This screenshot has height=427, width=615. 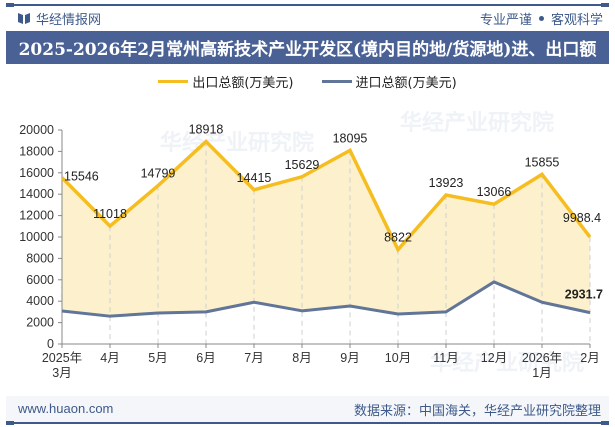 What do you see at coordinates (505, 20) in the screenshot?
I see `slogan-left: 专业严谨` at bounding box center [505, 20].